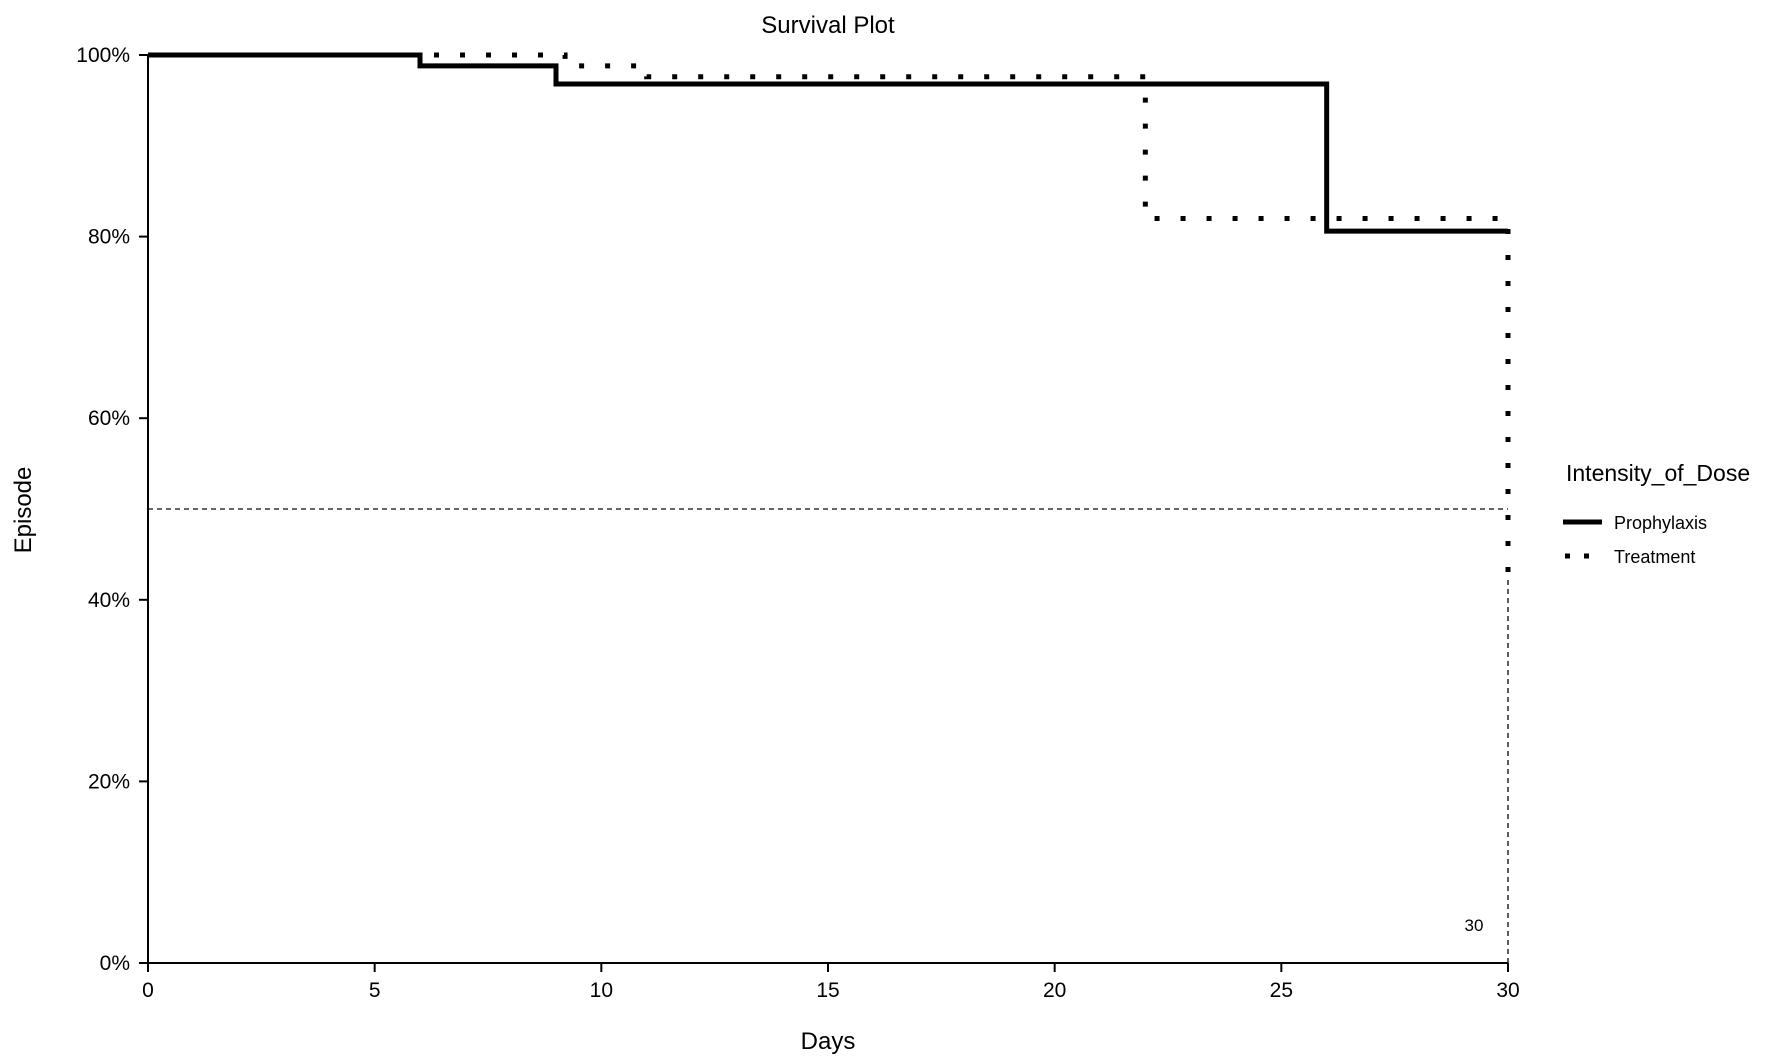  Describe the element at coordinates (828, 25) in the screenshot. I see `chart-title: Survival Plot` at that location.